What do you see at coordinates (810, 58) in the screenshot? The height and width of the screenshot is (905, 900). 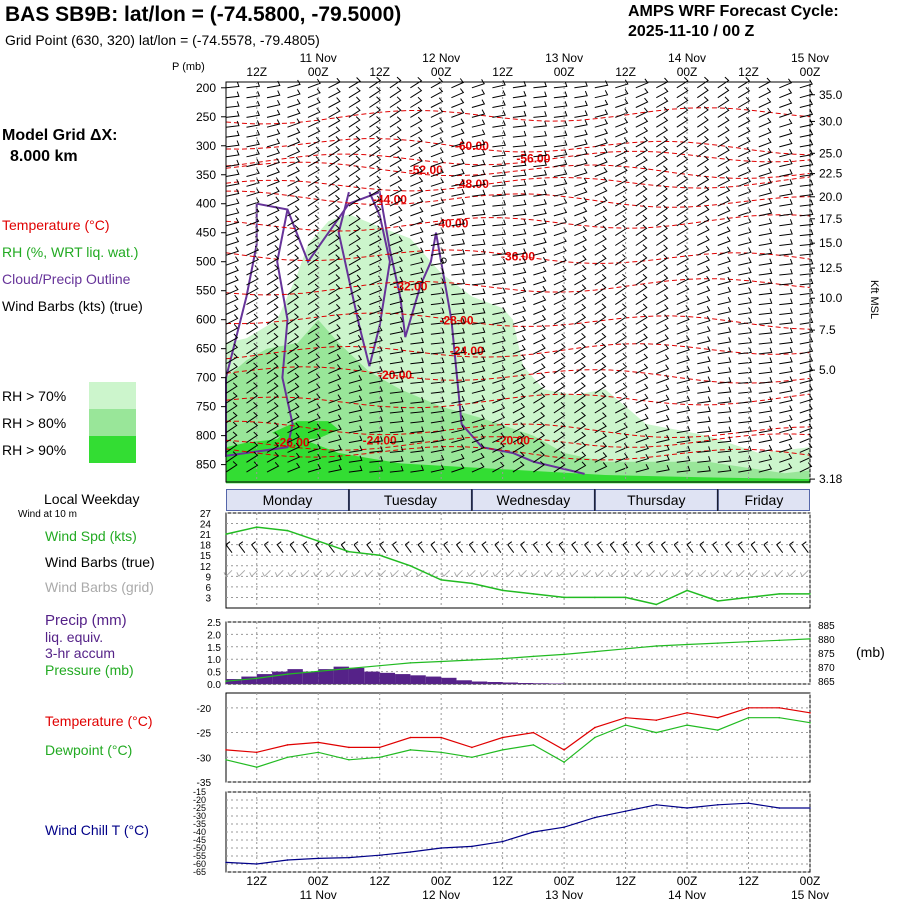 I see `top-date-label: 15 Nov` at bounding box center [810, 58].